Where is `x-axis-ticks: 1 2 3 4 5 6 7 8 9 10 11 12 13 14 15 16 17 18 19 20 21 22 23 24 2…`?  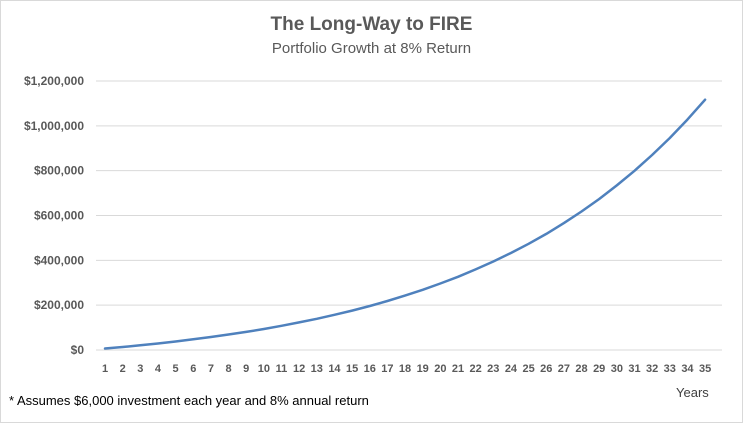 x-axis-ticks: 1 2 3 4 5 6 7 8 9 10 11 12 13 14 15 16 17 18 19 20 21 22 23 24 2… is located at coordinates (406, 369).